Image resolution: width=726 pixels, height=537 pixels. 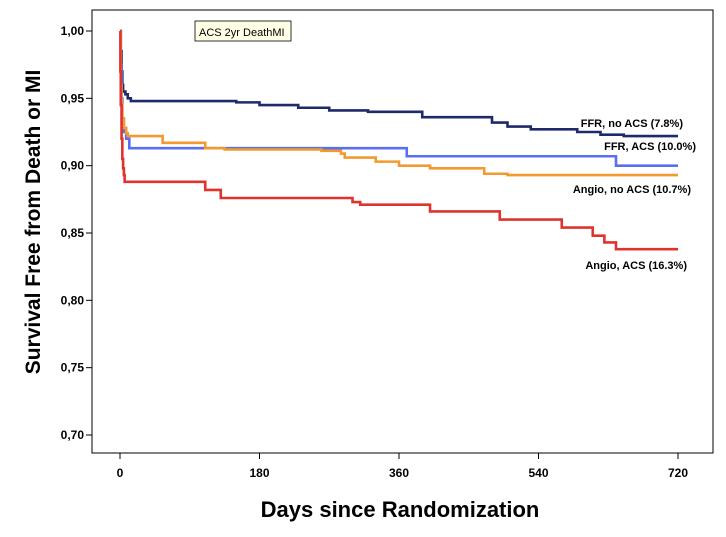 What do you see at coordinates (73, 233) in the screenshot?
I see `y-tick-label: 0,85` at bounding box center [73, 233].